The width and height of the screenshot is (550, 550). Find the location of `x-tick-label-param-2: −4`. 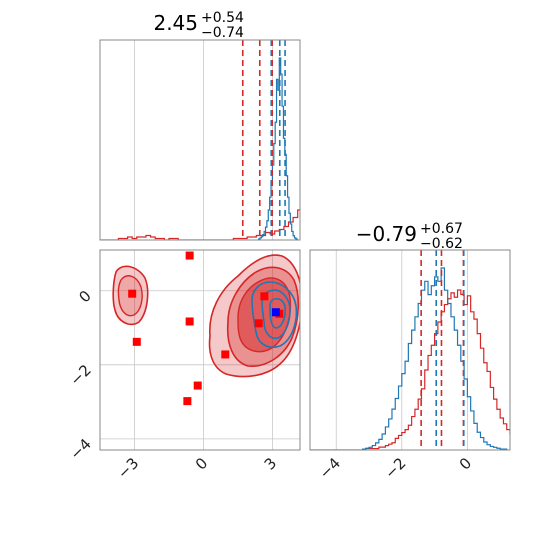

x-tick-label-param-2: −4 is located at coordinates (330, 468).